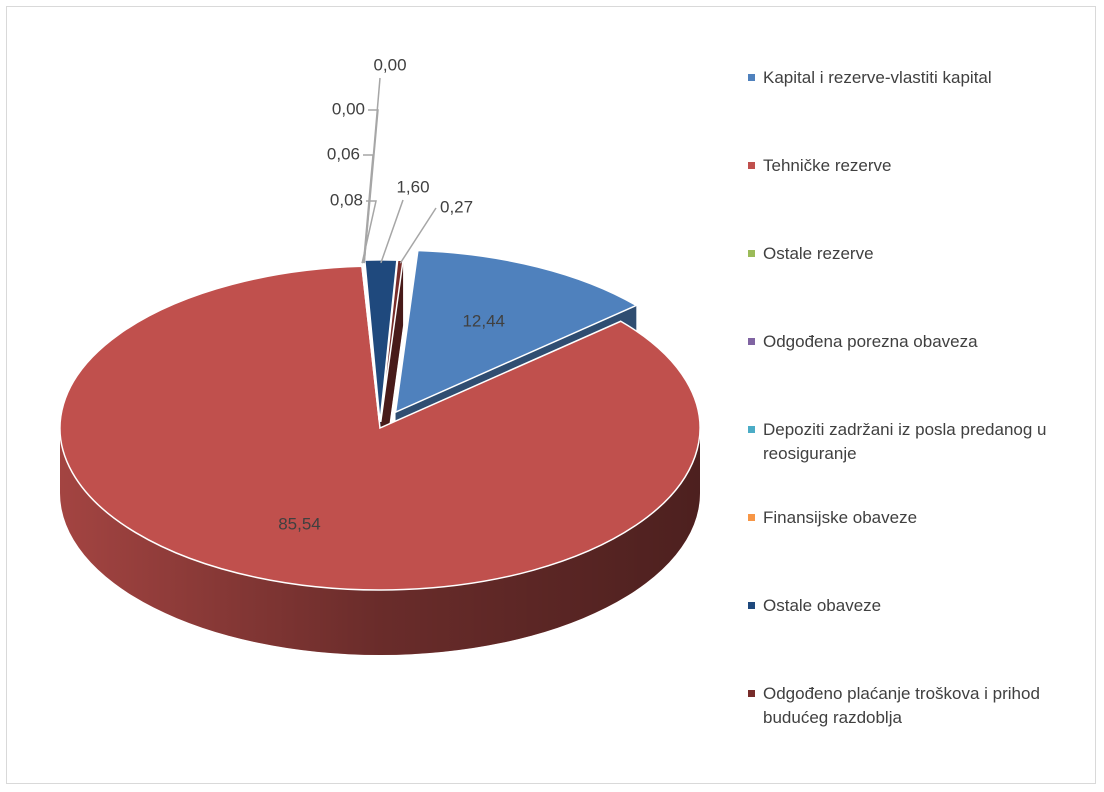 The image size is (1104, 792). I want to click on legend-item: Kapital i rezerve-vlastiti kapital, so click(898, 78).